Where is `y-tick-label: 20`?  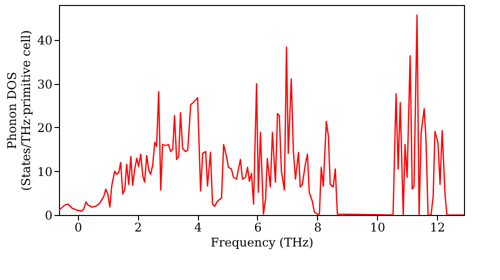 y-tick-label: 20 is located at coordinates (44, 128).